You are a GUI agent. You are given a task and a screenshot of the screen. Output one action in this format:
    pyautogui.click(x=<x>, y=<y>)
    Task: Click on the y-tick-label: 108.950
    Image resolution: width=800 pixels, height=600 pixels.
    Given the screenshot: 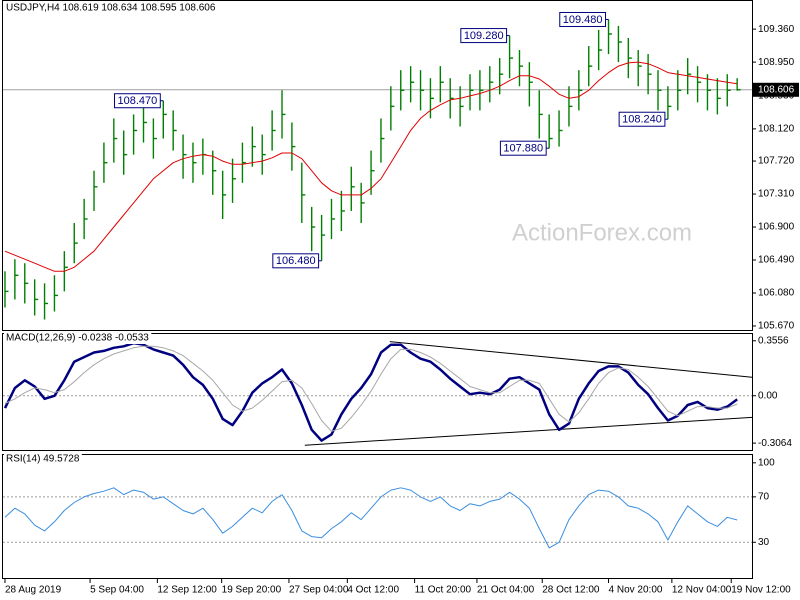 What is the action you would take?
    pyautogui.click(x=776, y=62)
    